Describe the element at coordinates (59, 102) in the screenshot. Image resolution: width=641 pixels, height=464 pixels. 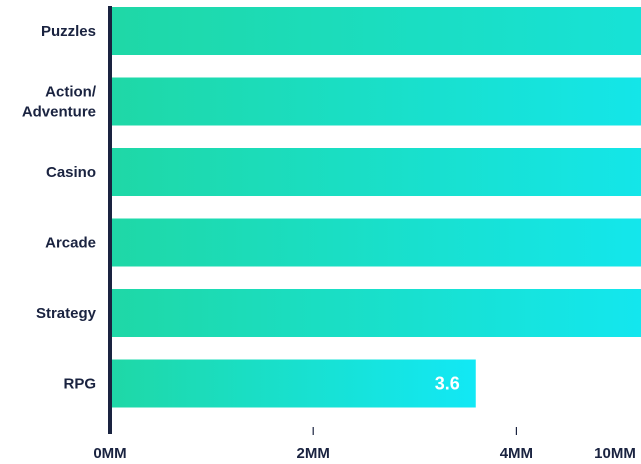
I see `category-label: Action/Adventure` at that location.